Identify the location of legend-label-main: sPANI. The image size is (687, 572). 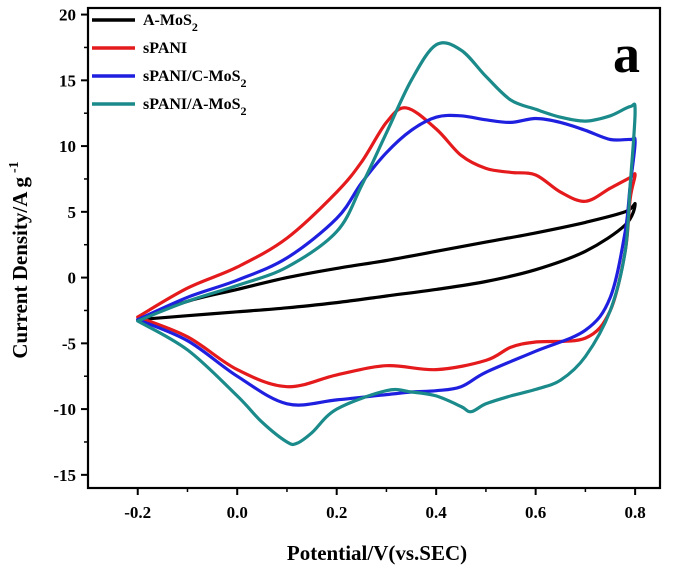
(165, 48).